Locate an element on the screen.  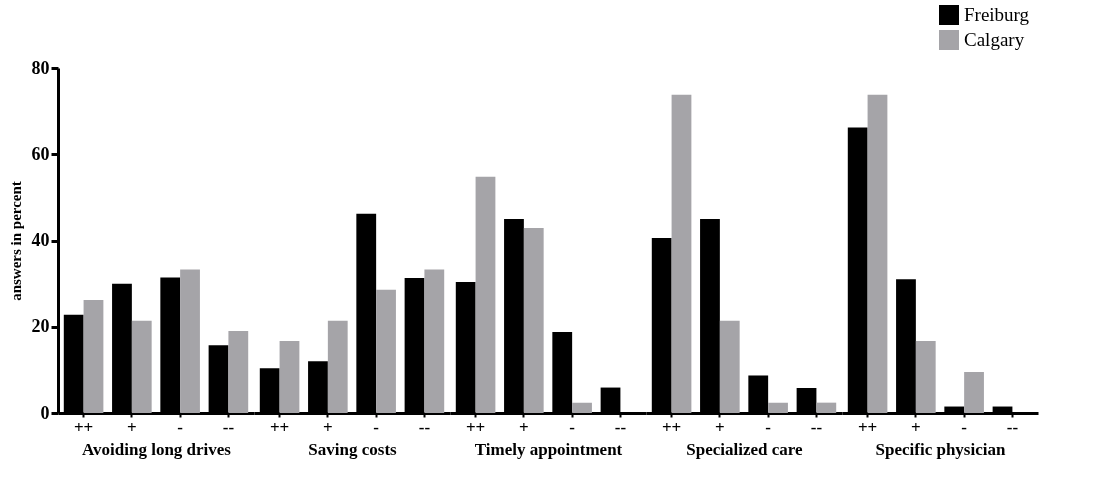
legend-label: Freiburg is located at coordinates (997, 14).